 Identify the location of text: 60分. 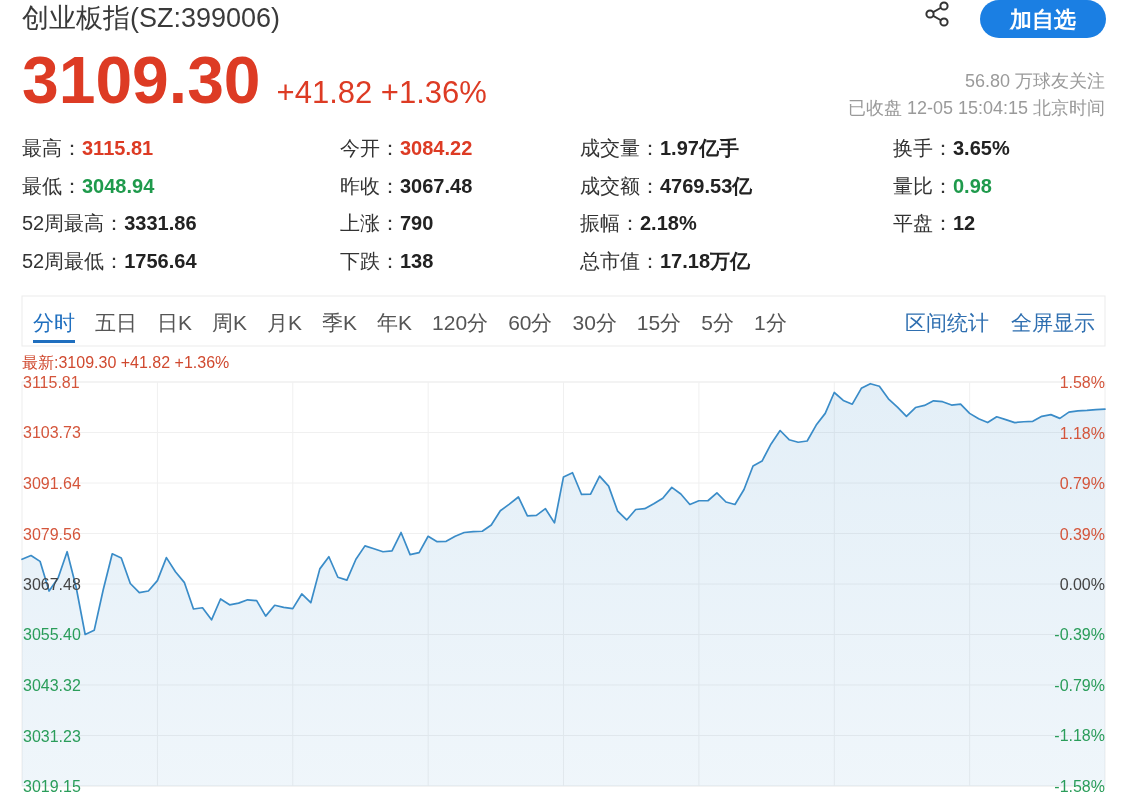
(530, 322).